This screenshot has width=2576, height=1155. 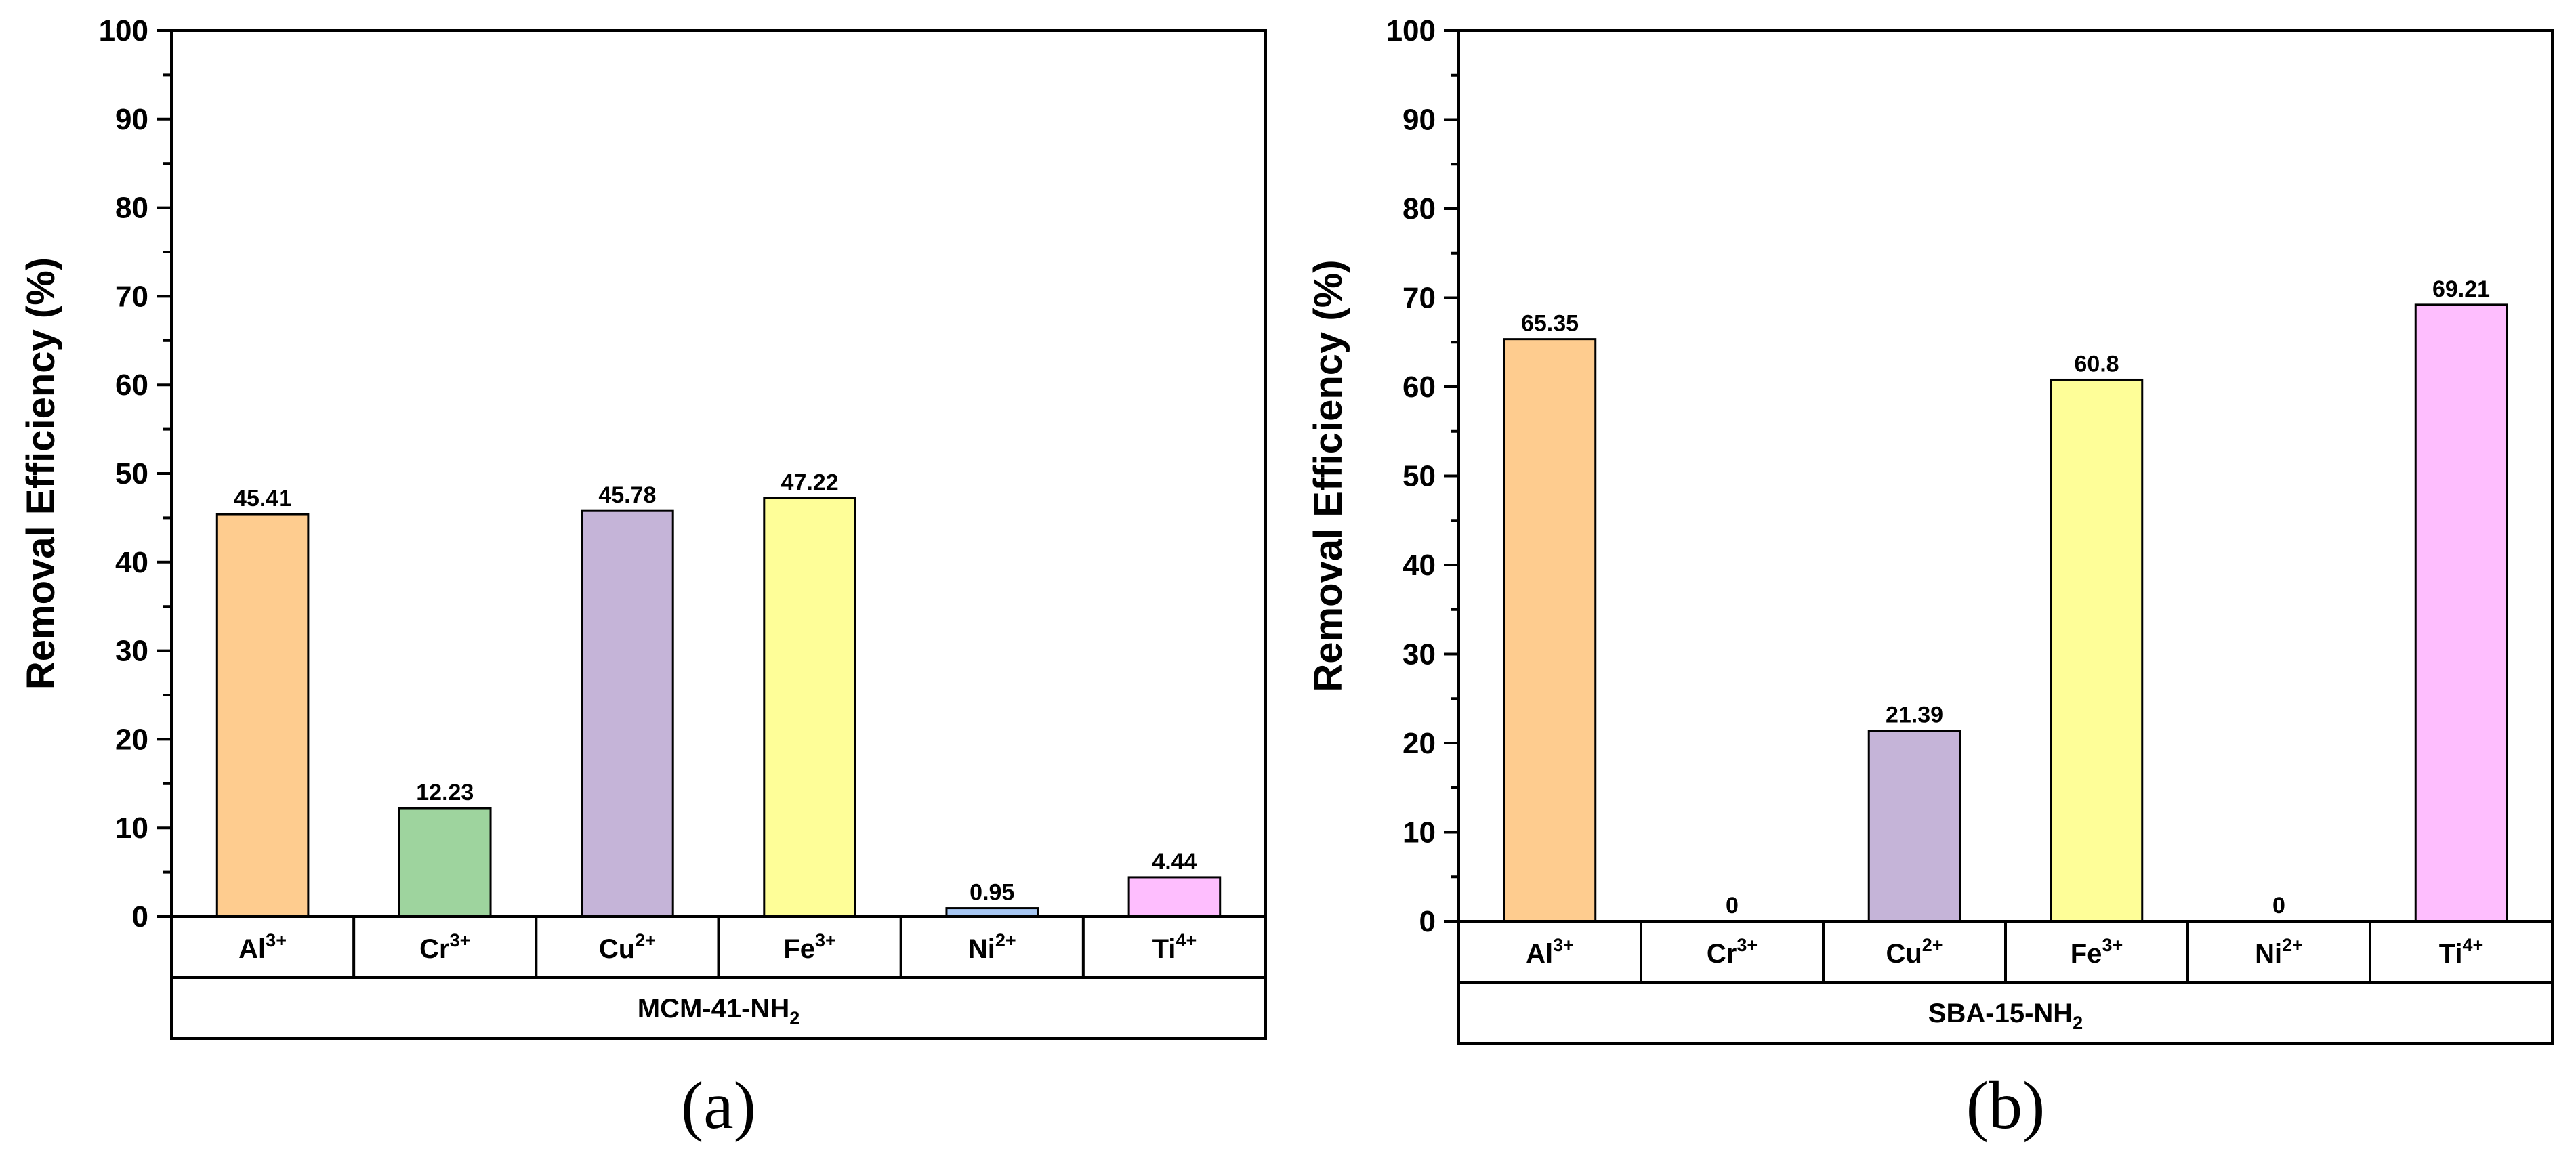 I want to click on group-label: SBA-15-NH2, so click(x=2005, y=1016).